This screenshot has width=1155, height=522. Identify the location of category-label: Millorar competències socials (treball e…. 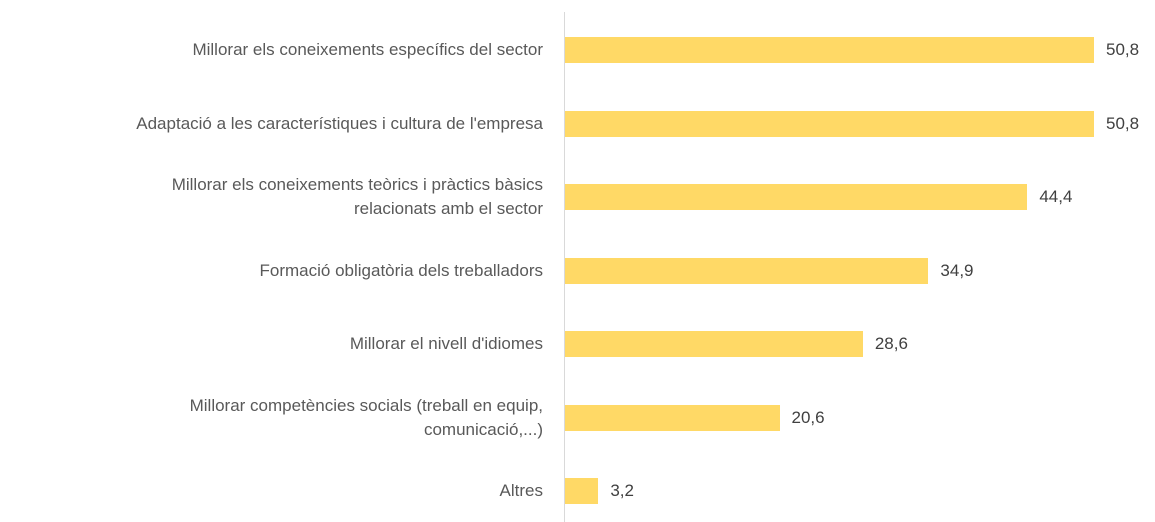
(366, 417).